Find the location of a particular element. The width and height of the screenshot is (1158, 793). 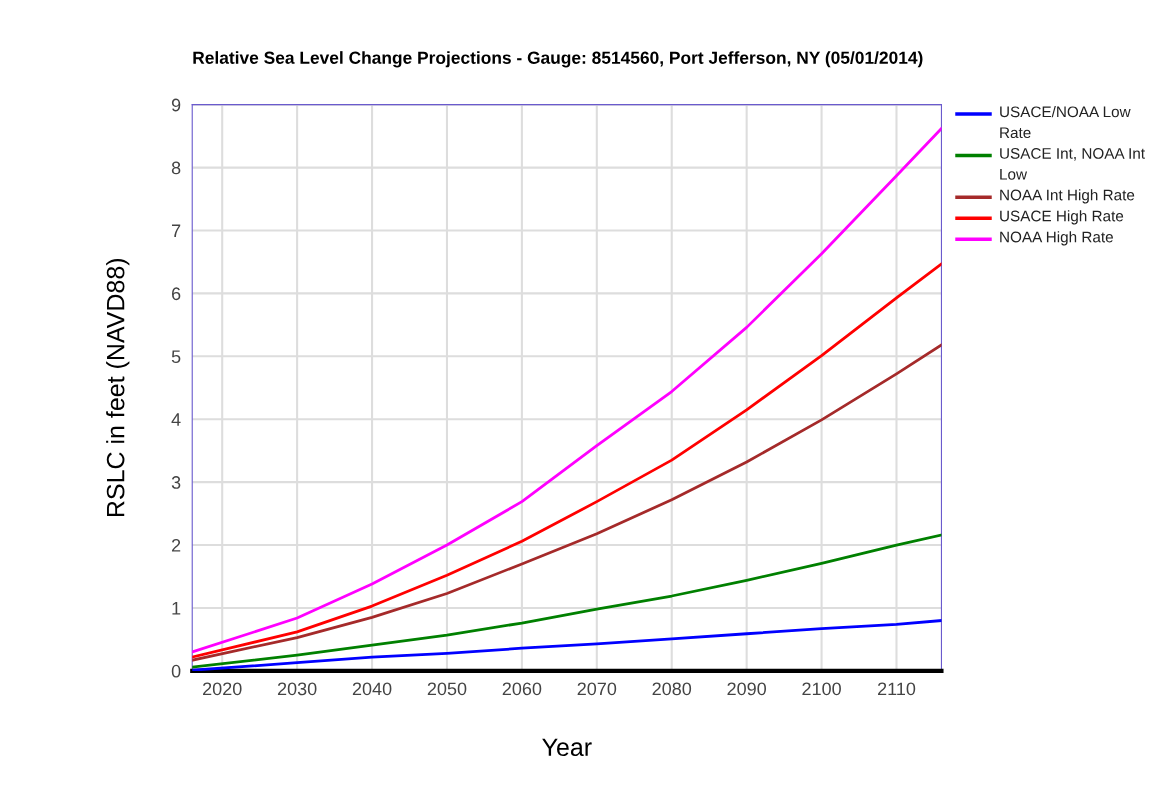

y-tick-label: 1 is located at coordinates (176, 608).